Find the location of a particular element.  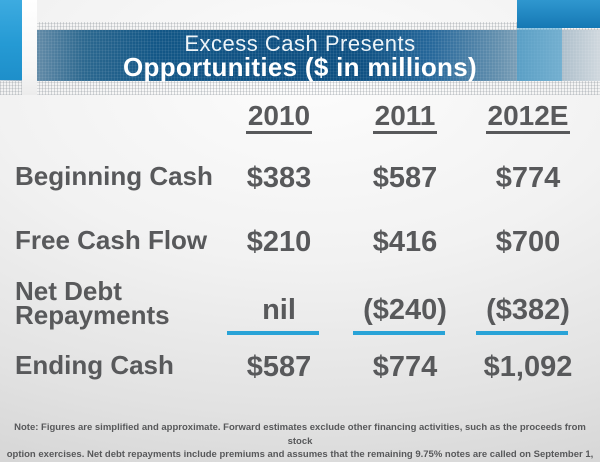

slide-title-line2: Opportunities ($ in millions) is located at coordinates (300, 67).